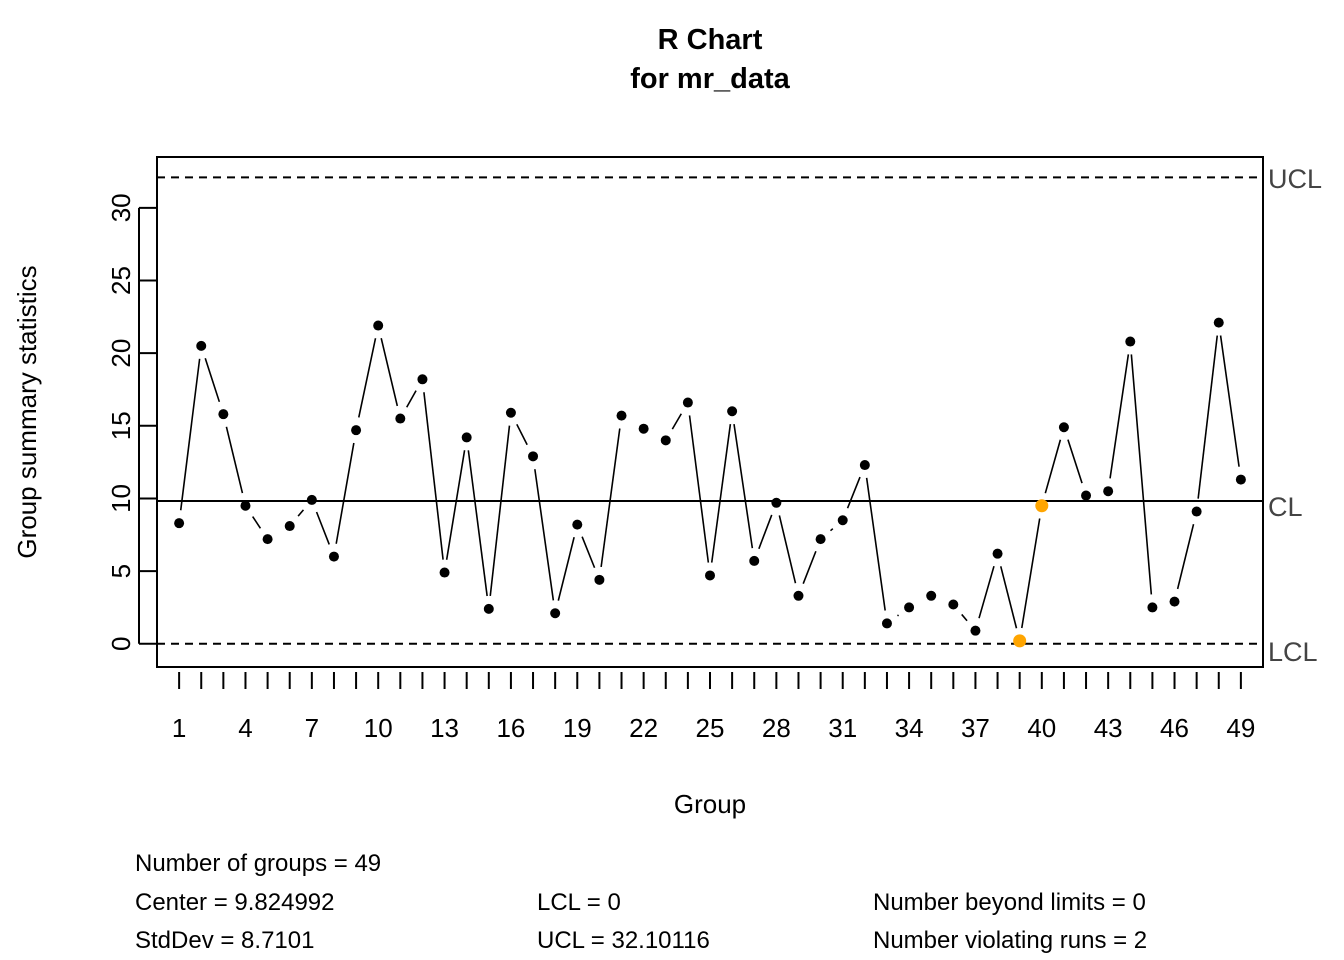  I want to click on y-tick-label-25: 25, so click(121, 280).